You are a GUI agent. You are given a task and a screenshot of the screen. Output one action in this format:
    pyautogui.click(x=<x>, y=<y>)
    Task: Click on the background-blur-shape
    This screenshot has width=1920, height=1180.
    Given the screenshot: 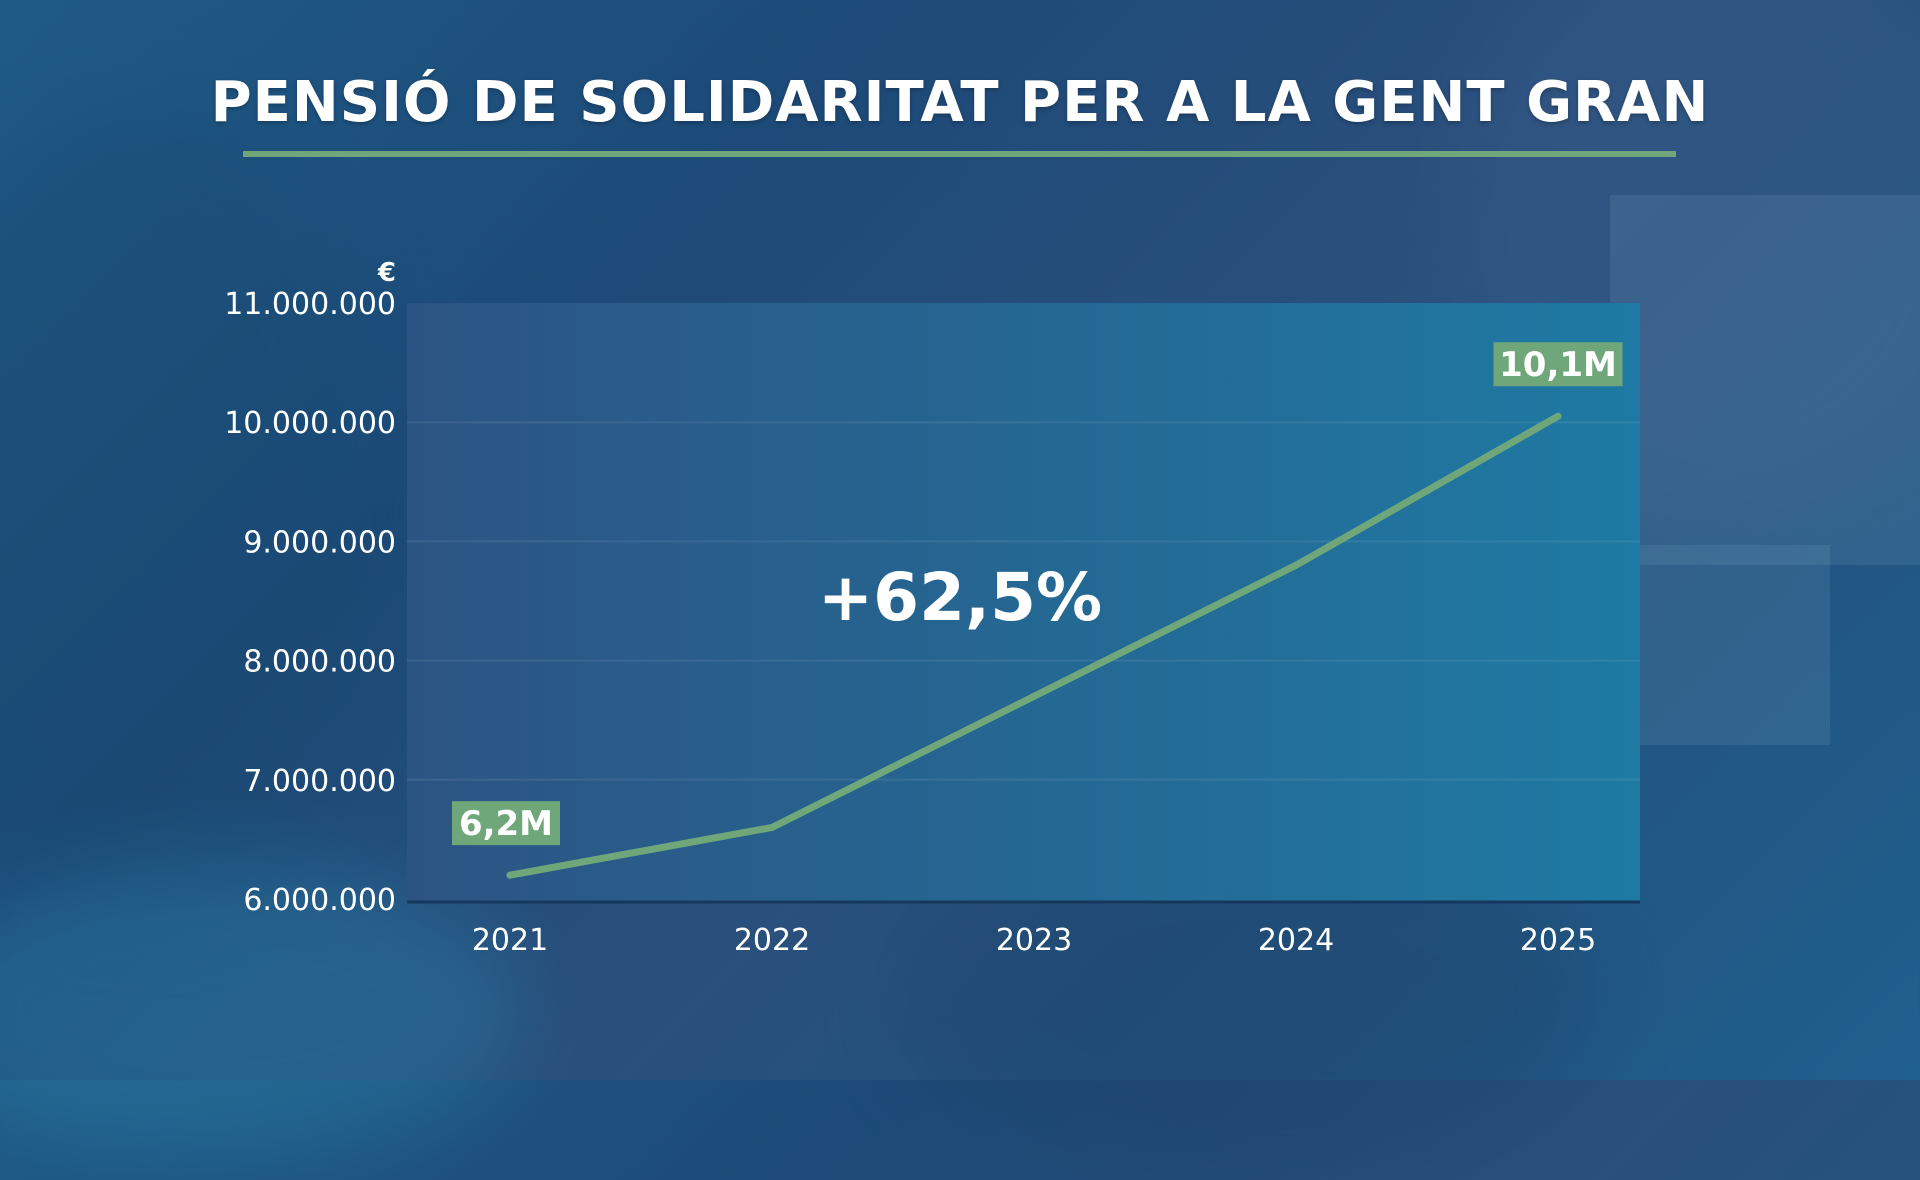 What is the action you would take?
    pyautogui.click(x=200, y=520)
    